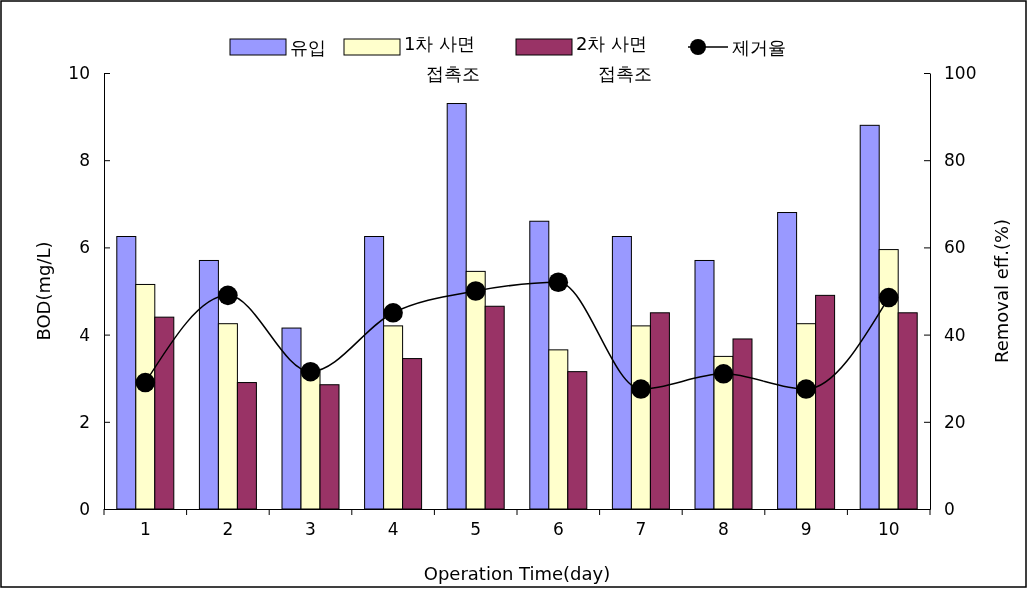 This screenshot has width=1033, height=592. What do you see at coordinates (614, 58) in the screenshot?
I see `legend-label: 2차 사면 접촉조` at bounding box center [614, 58].